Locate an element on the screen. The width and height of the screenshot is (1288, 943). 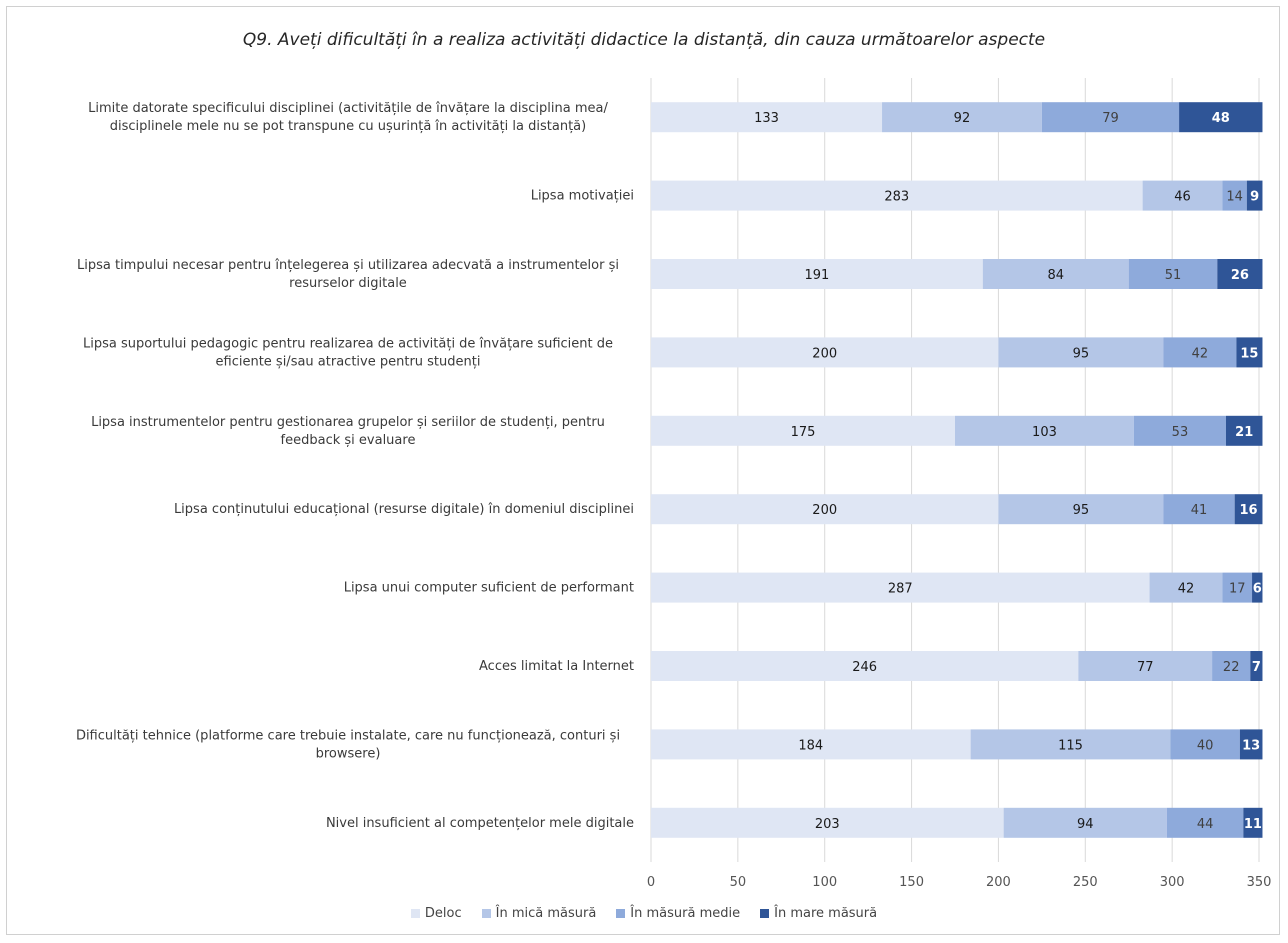
data-label: 40 is located at coordinates (1205, 745).